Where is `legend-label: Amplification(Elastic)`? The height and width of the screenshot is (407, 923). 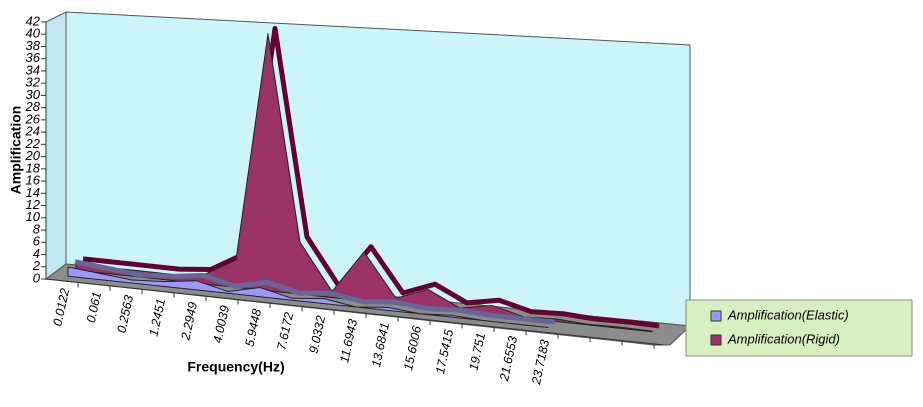
legend-label: Amplification(Elastic) is located at coordinates (788, 314).